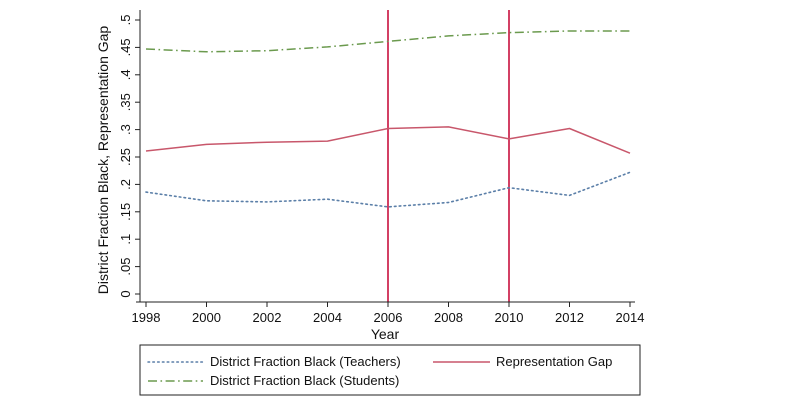 The image size is (800, 410). I want to click on legend-label-district-fraction-black-teachers: District Fraction Black (Teachers), so click(305, 361).